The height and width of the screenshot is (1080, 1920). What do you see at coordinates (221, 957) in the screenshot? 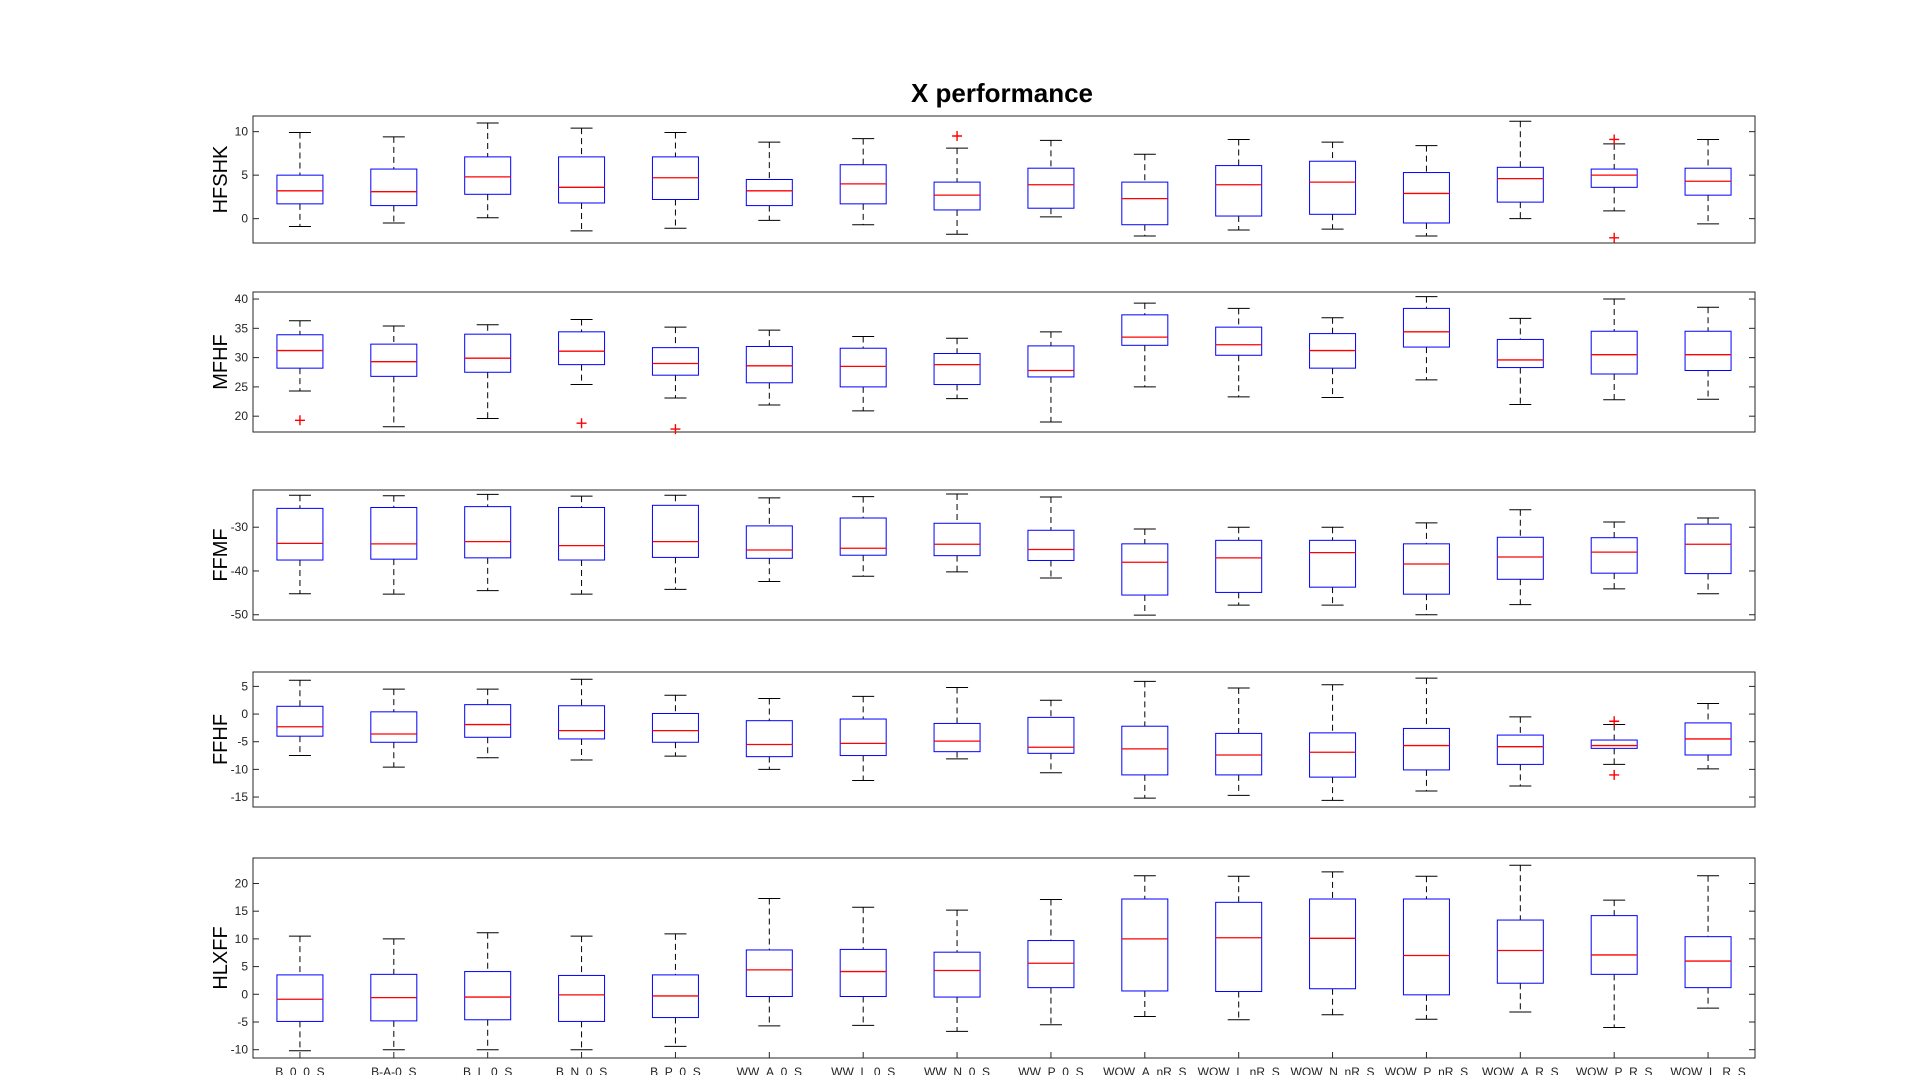
I see `y-axis-label: HLXFF` at bounding box center [221, 957].